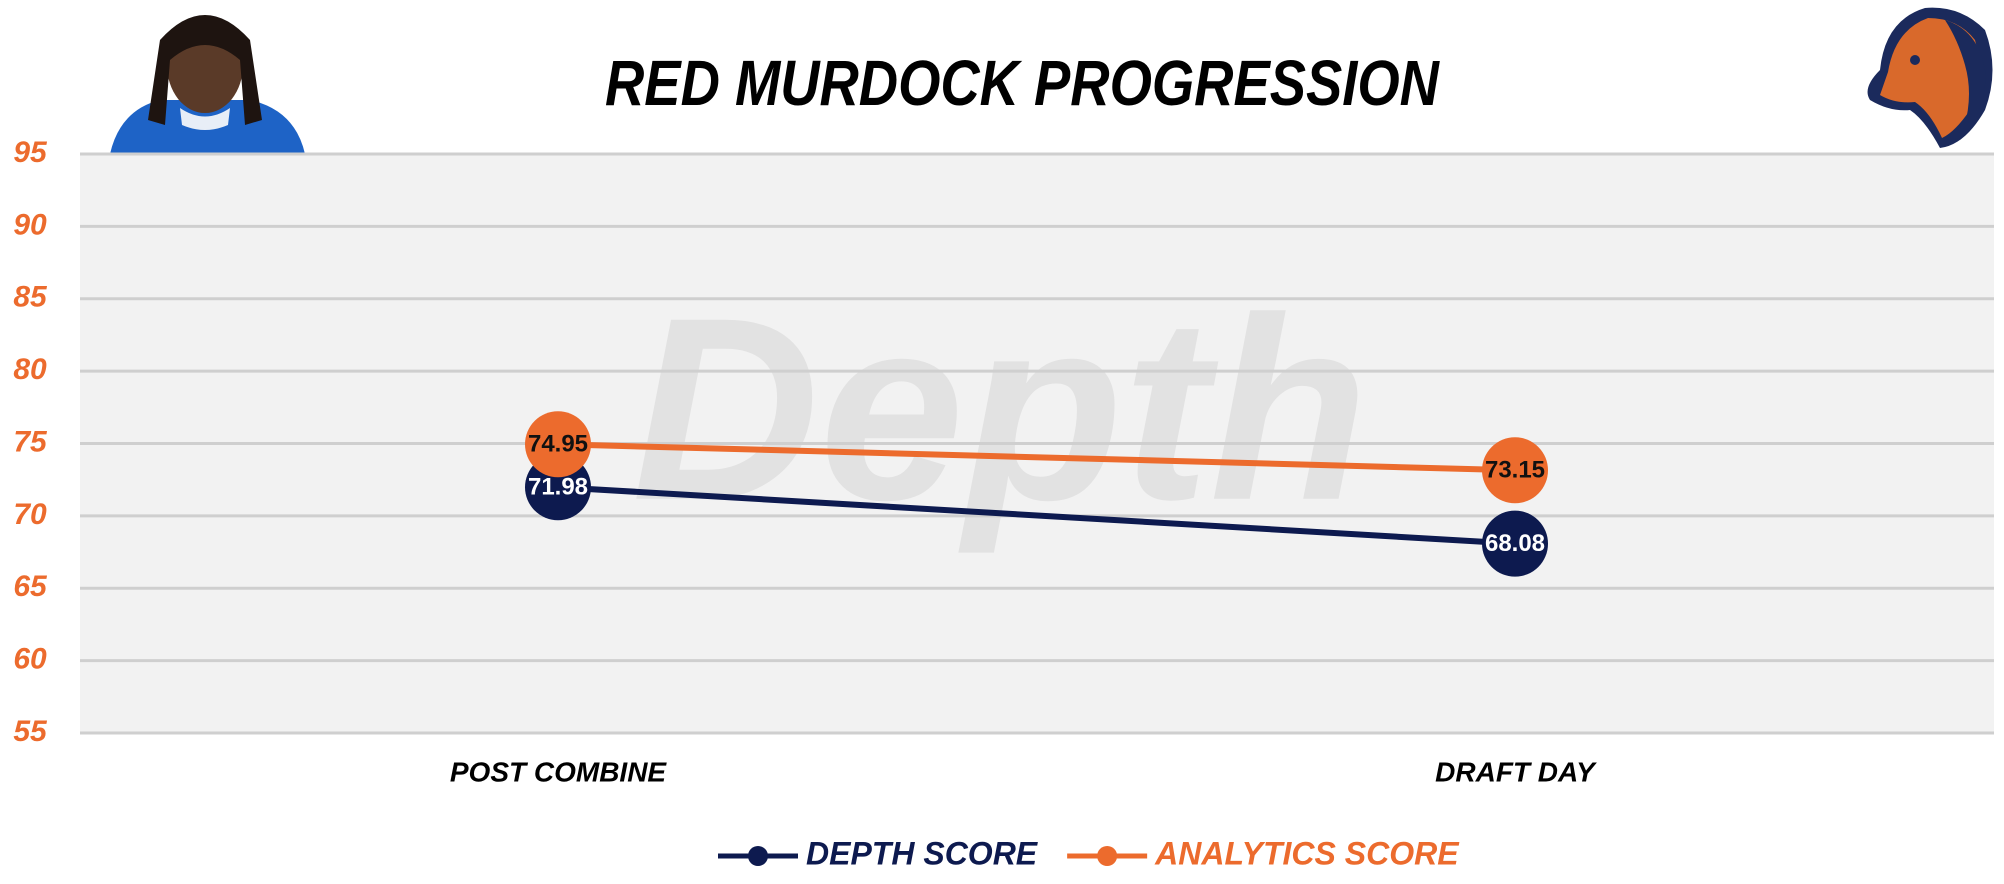 This screenshot has height=884, width=2004. Describe the element at coordinates (207, 77) in the screenshot. I see `player-photo` at that location.